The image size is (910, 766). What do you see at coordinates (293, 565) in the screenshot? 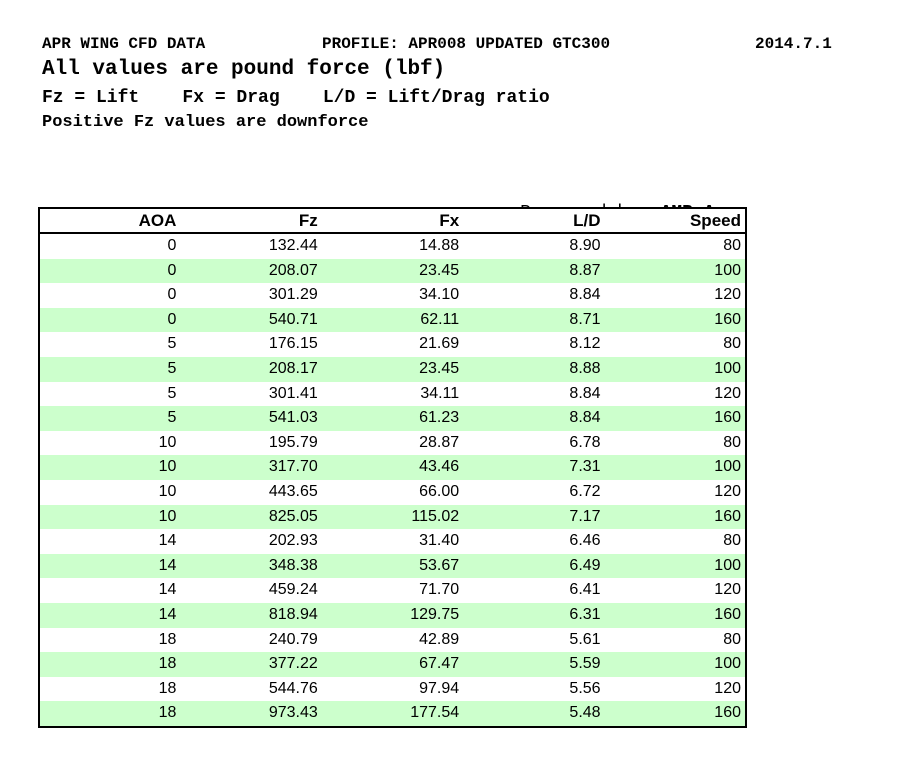
I see `table-cell: 348.38` at bounding box center [293, 565].